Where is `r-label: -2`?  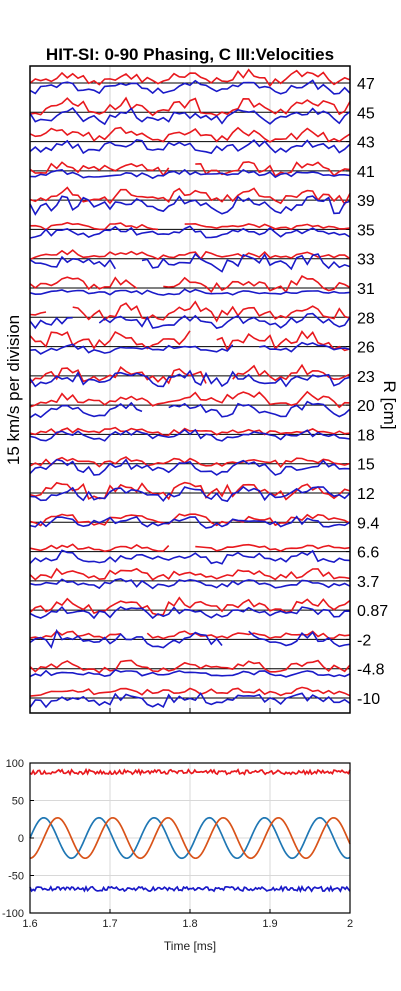
r-label: -2 is located at coordinates (364, 640).